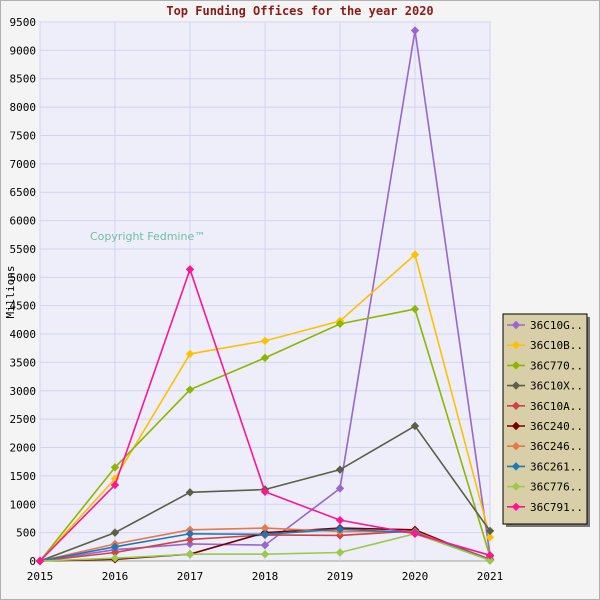  What do you see at coordinates (340, 576) in the screenshot?
I see `x-tick-label: 2019` at bounding box center [340, 576].